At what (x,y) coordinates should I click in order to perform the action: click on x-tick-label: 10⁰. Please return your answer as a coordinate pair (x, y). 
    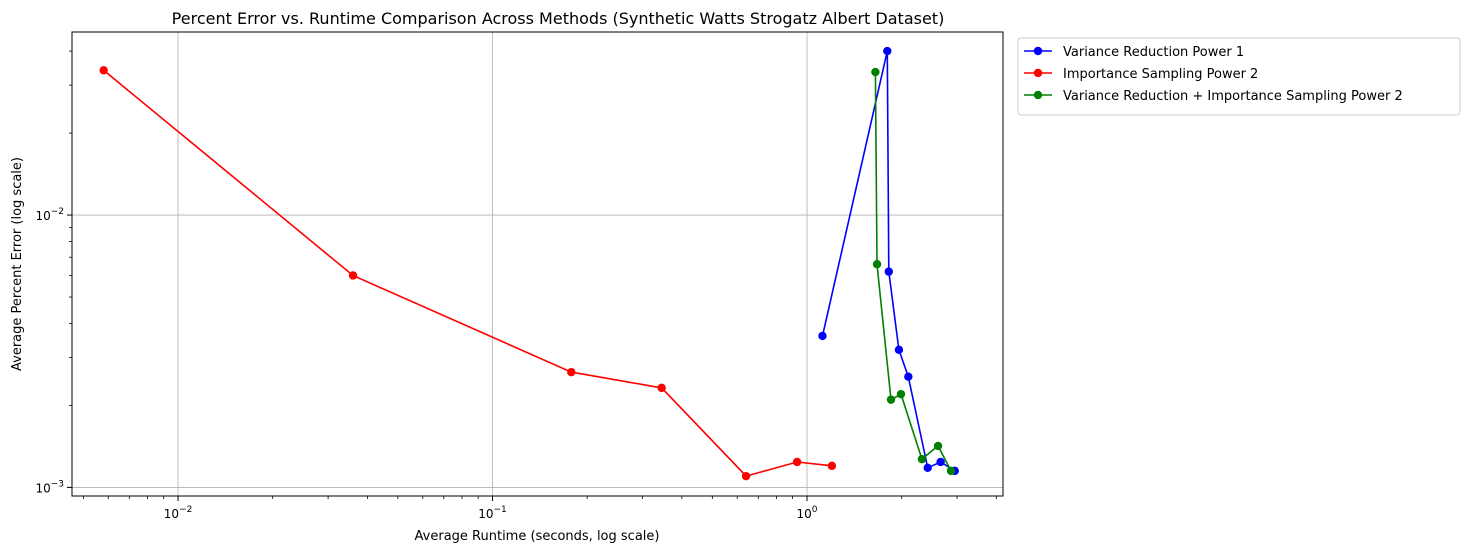
    Looking at the image, I should click on (806, 513).